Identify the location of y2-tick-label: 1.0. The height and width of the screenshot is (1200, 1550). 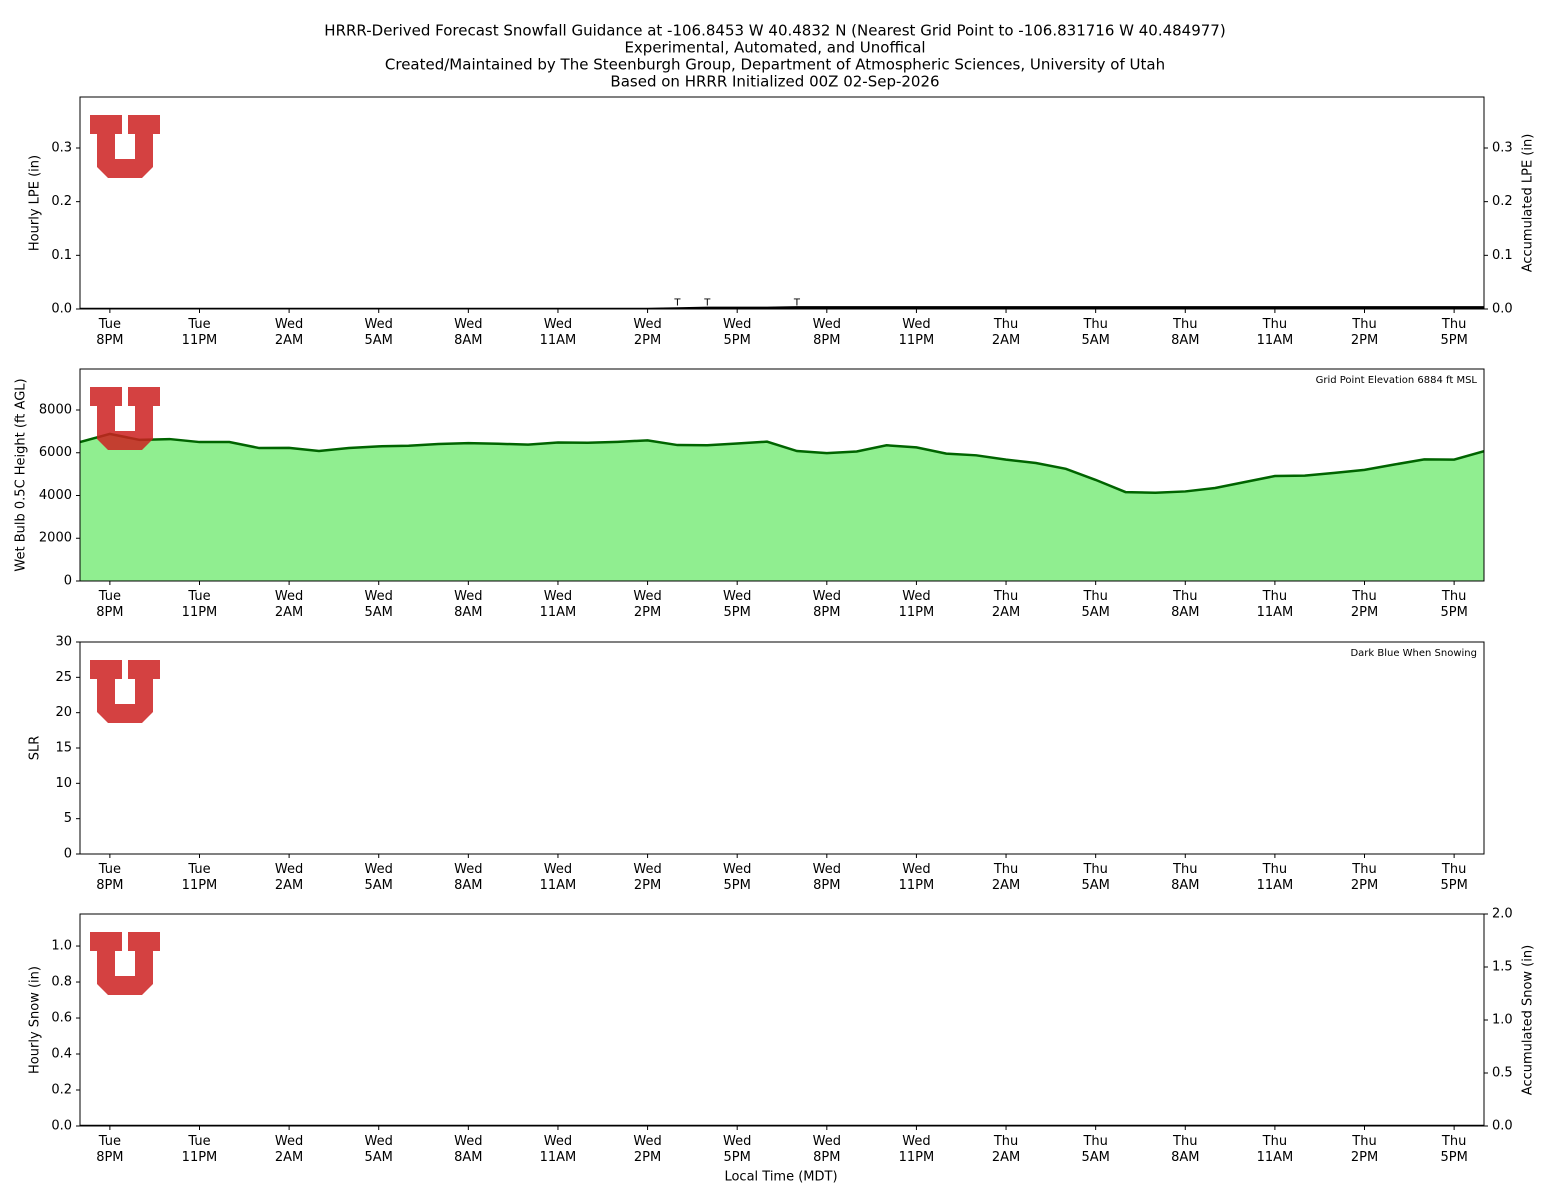
(1502, 1020).